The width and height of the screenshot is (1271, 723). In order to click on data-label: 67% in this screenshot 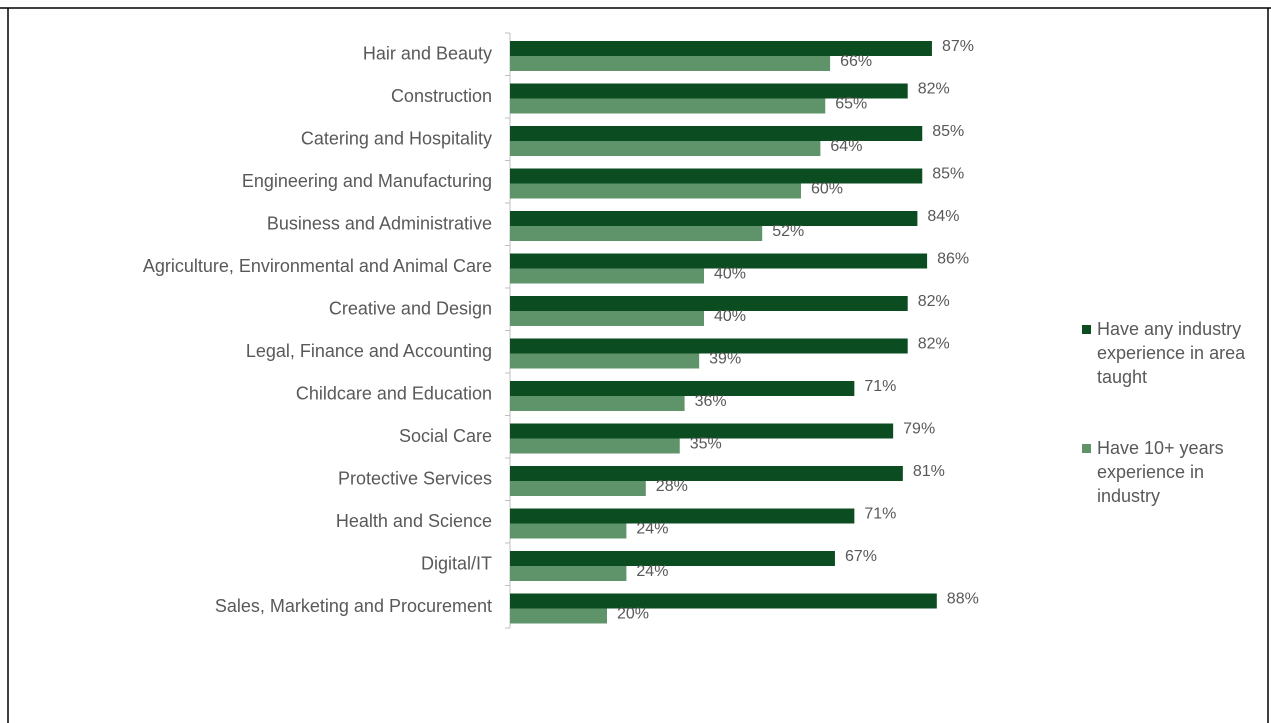, I will do `click(861, 556)`.